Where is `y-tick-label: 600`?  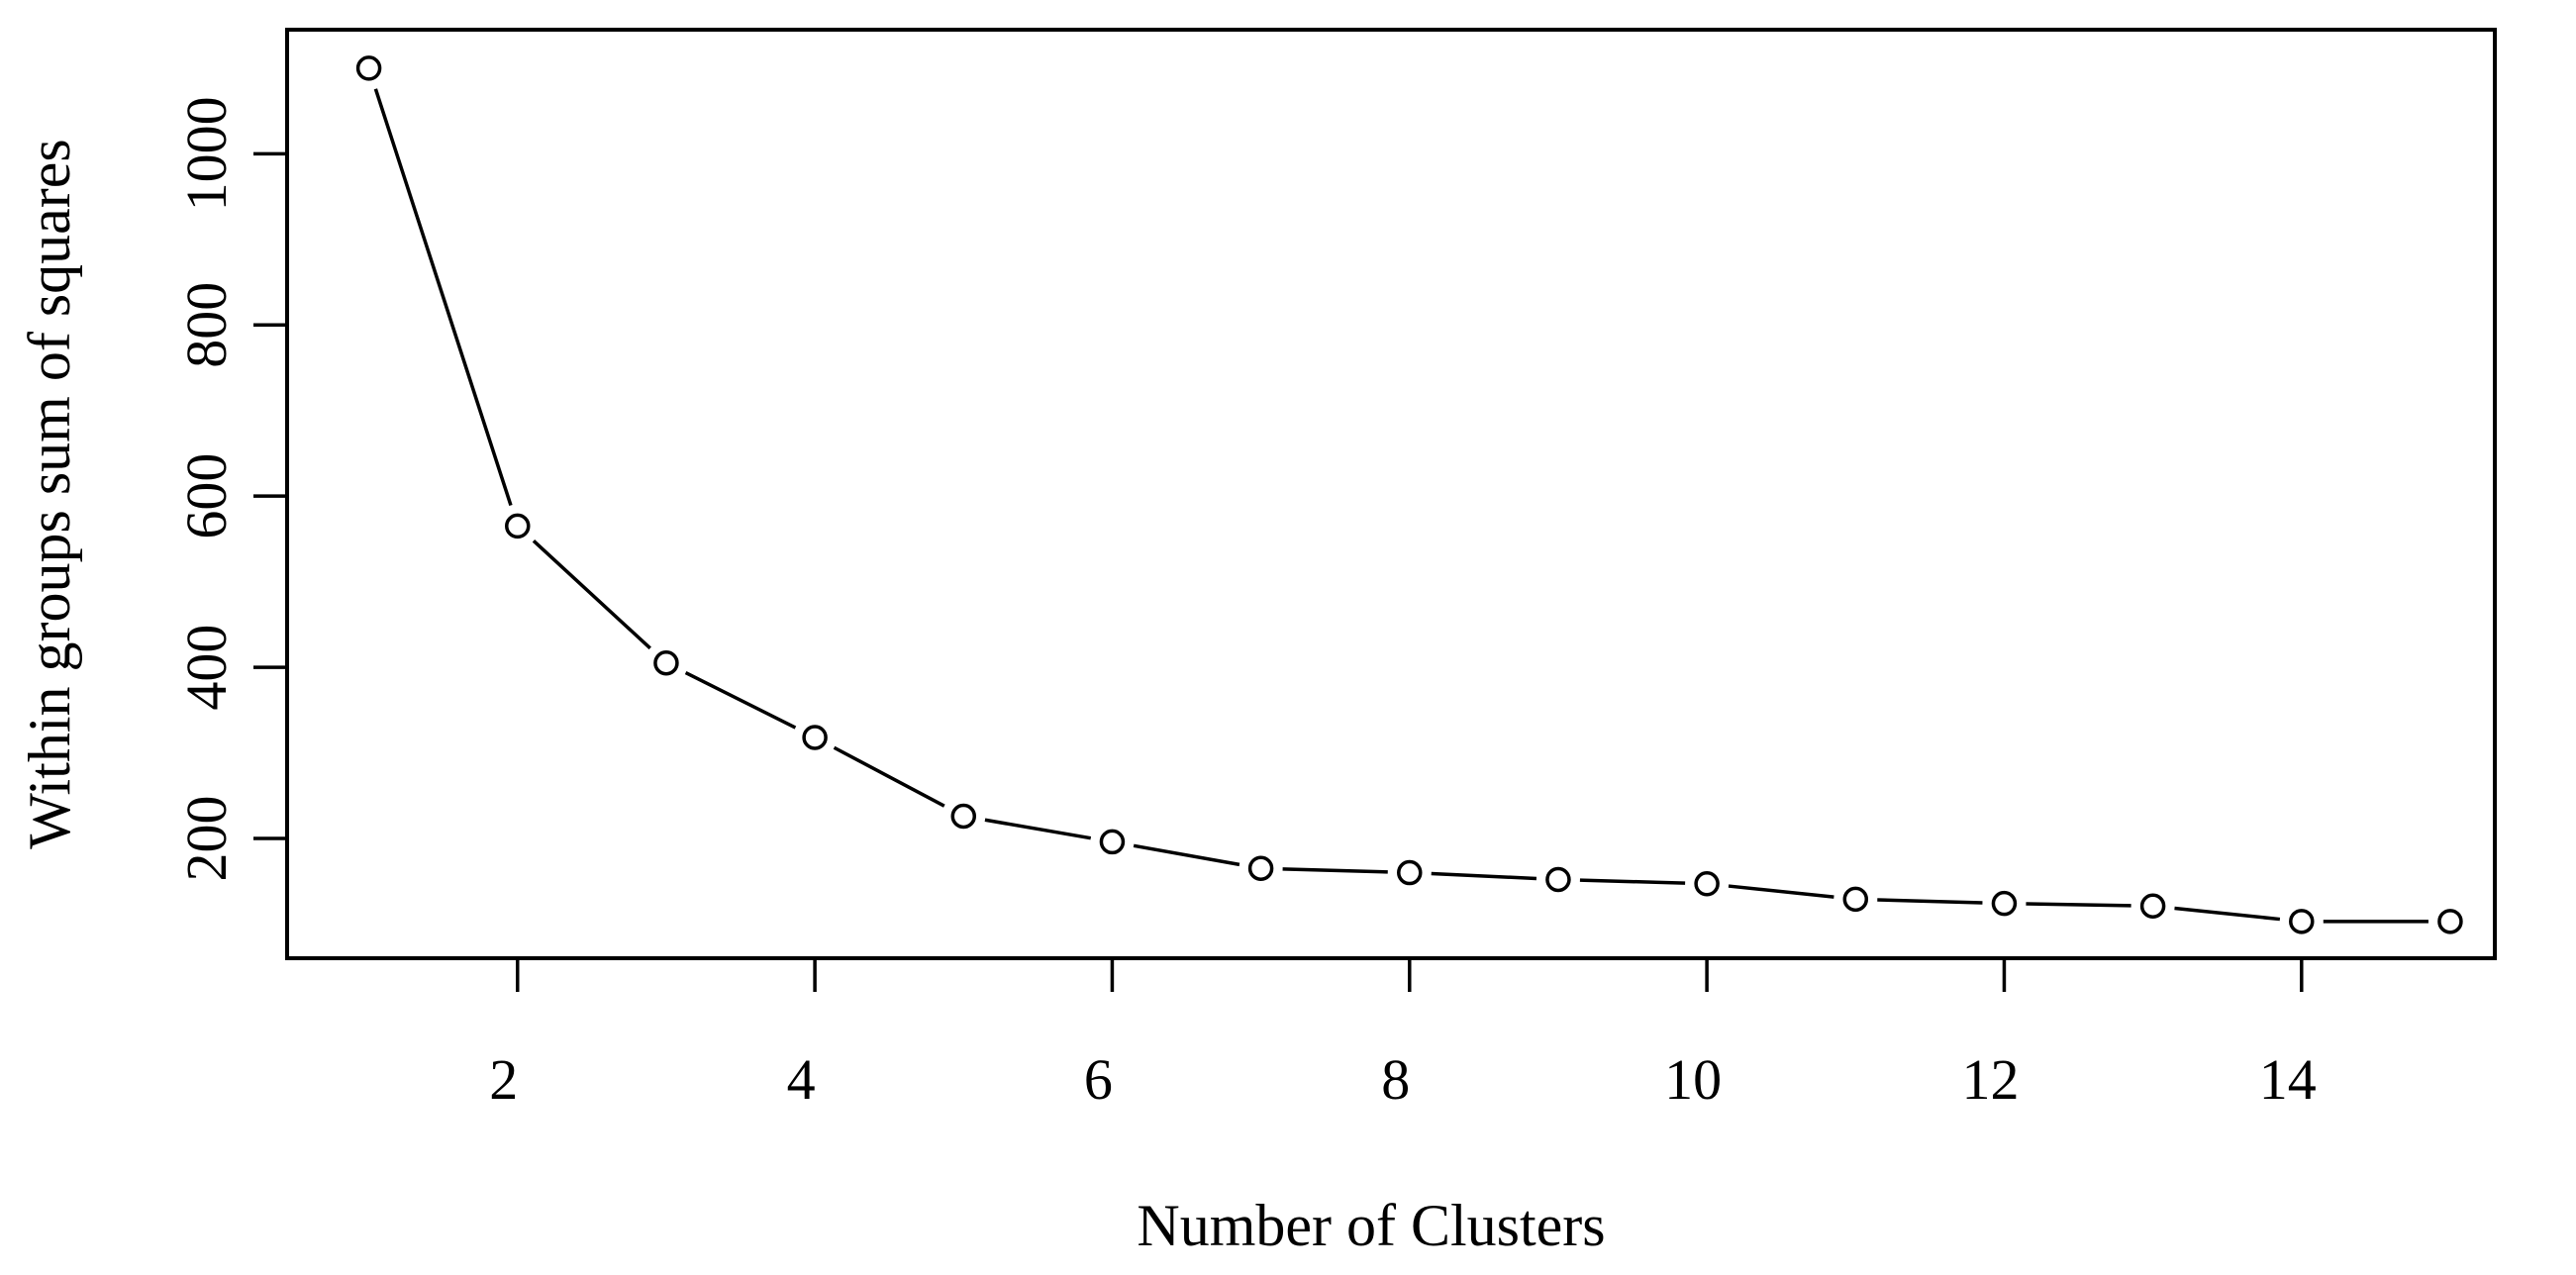
y-tick-label: 600 is located at coordinates (206, 496).